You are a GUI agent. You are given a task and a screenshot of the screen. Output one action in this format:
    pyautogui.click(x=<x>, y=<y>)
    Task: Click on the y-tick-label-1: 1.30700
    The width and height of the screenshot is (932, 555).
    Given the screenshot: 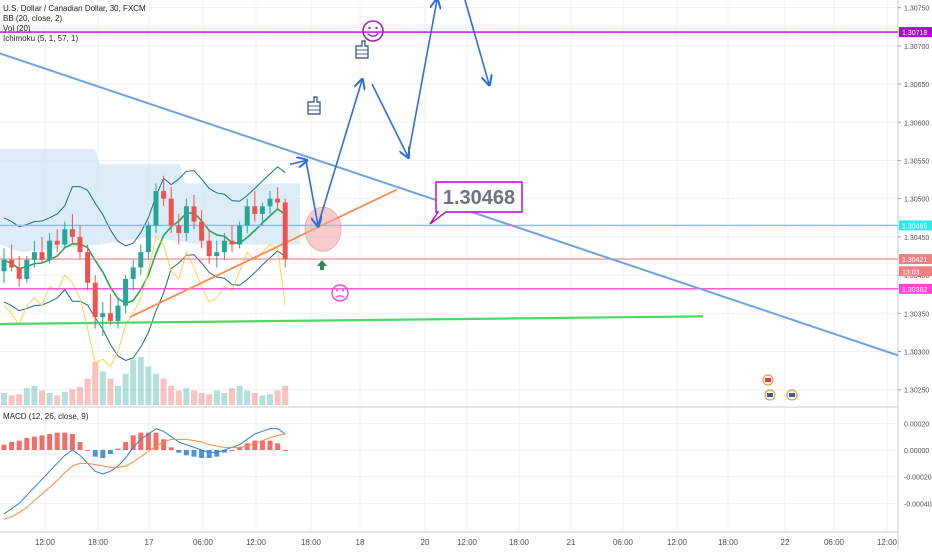 What is the action you would take?
    pyautogui.click(x=916, y=47)
    